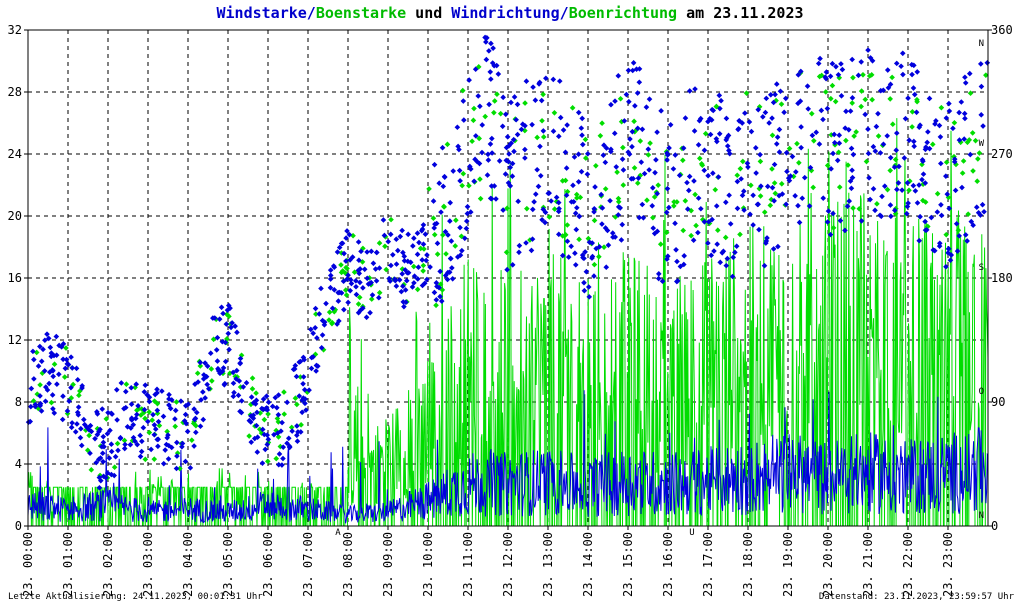 The width and height of the screenshot is (1020, 606). I want to click on y-left-tick-label: 24, so click(15, 154).